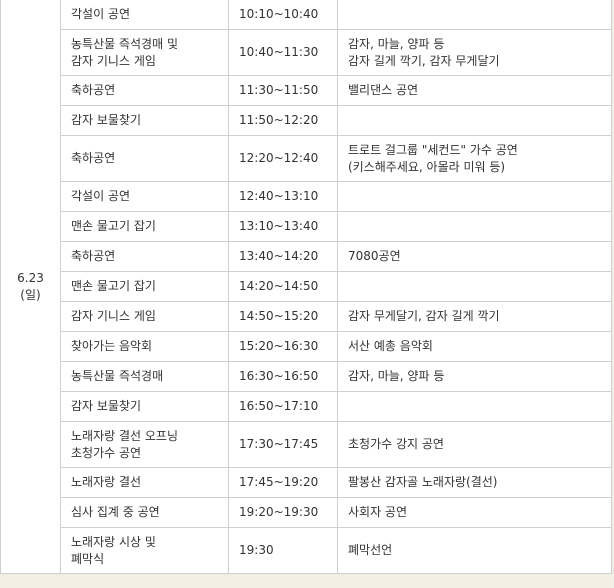 The width and height of the screenshot is (614, 588). I want to click on cell-line: 감자 무게달기, 감자 길게 깍기, so click(424, 316).